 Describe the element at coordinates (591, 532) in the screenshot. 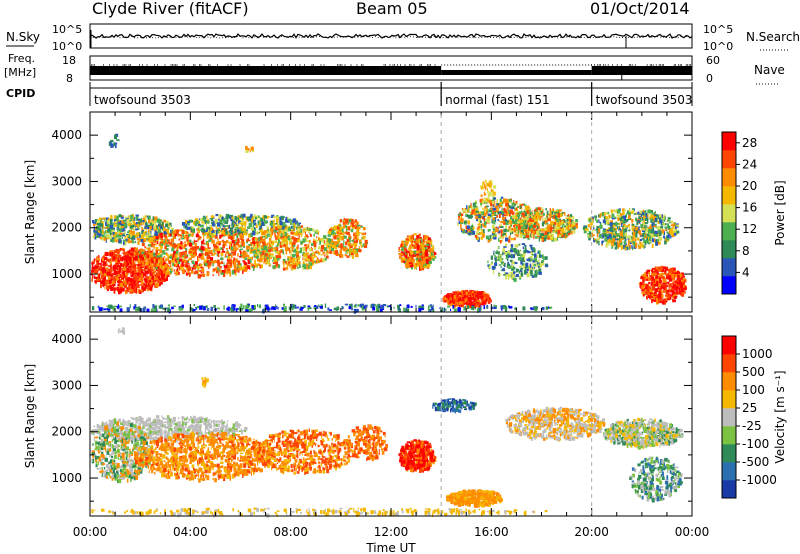

I see `x-tick-label: 20:00` at that location.